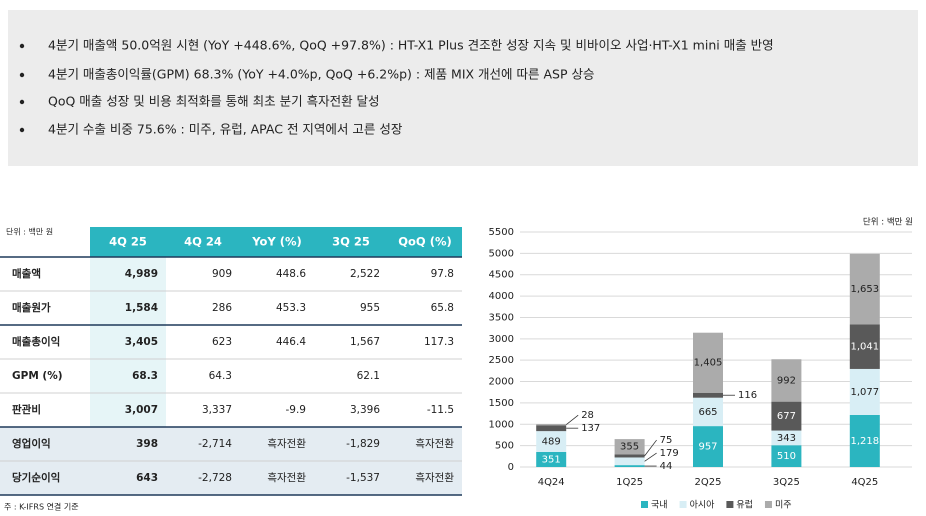 The width and height of the screenshot is (926, 516). What do you see at coordinates (365, 342) in the screenshot?
I see `cell: 1,567` at bounding box center [365, 342].